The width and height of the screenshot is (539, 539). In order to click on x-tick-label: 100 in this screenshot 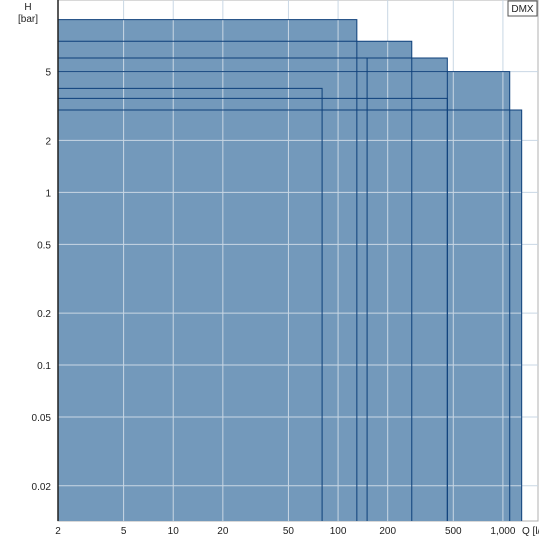, I will do `click(338, 531)`.